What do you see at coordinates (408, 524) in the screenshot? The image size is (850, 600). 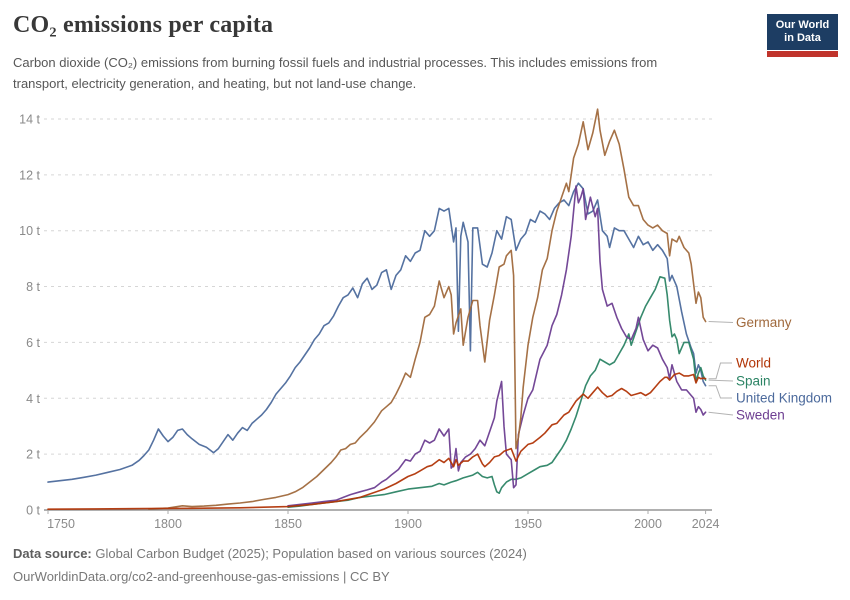 I see `x-tick-label: 1900` at bounding box center [408, 524].